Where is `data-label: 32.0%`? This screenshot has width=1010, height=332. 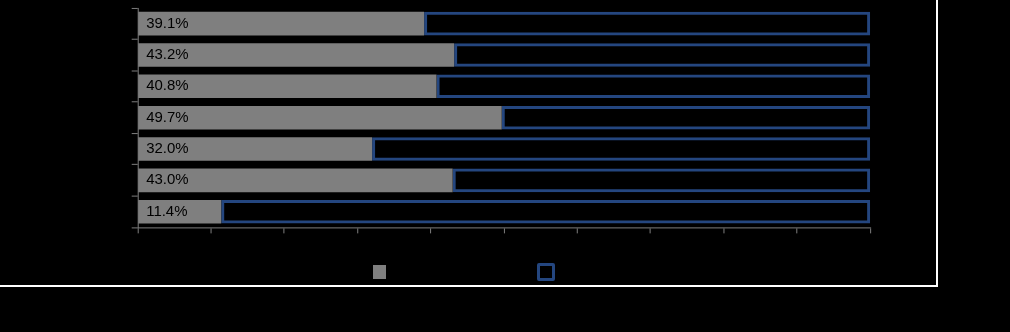
data-label: 32.0% is located at coordinates (167, 148).